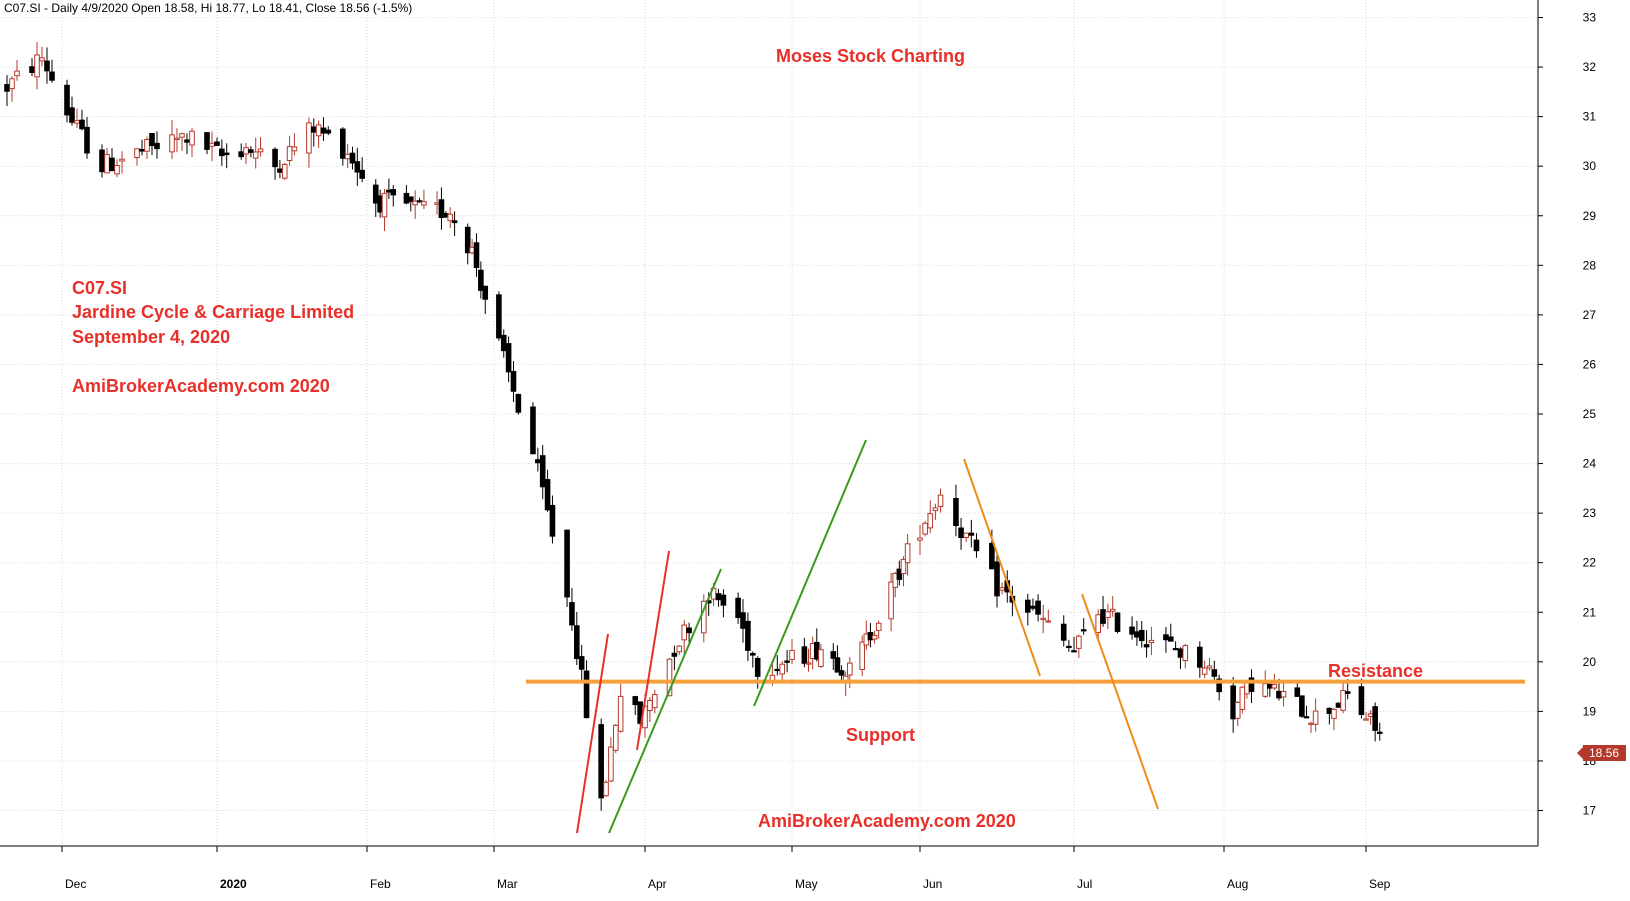 The height and width of the screenshot is (901, 1630). Describe the element at coordinates (1375, 671) in the screenshot. I see `resistance-label: Resistance` at that location.